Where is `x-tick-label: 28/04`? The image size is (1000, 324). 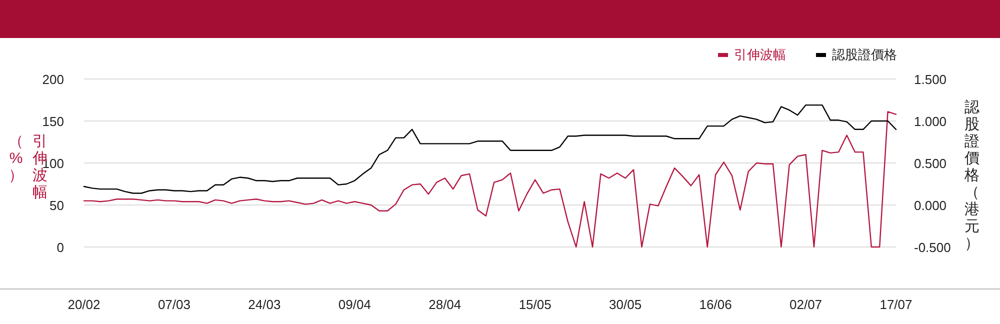 x-tick-label: 28/04 is located at coordinates (445, 304).